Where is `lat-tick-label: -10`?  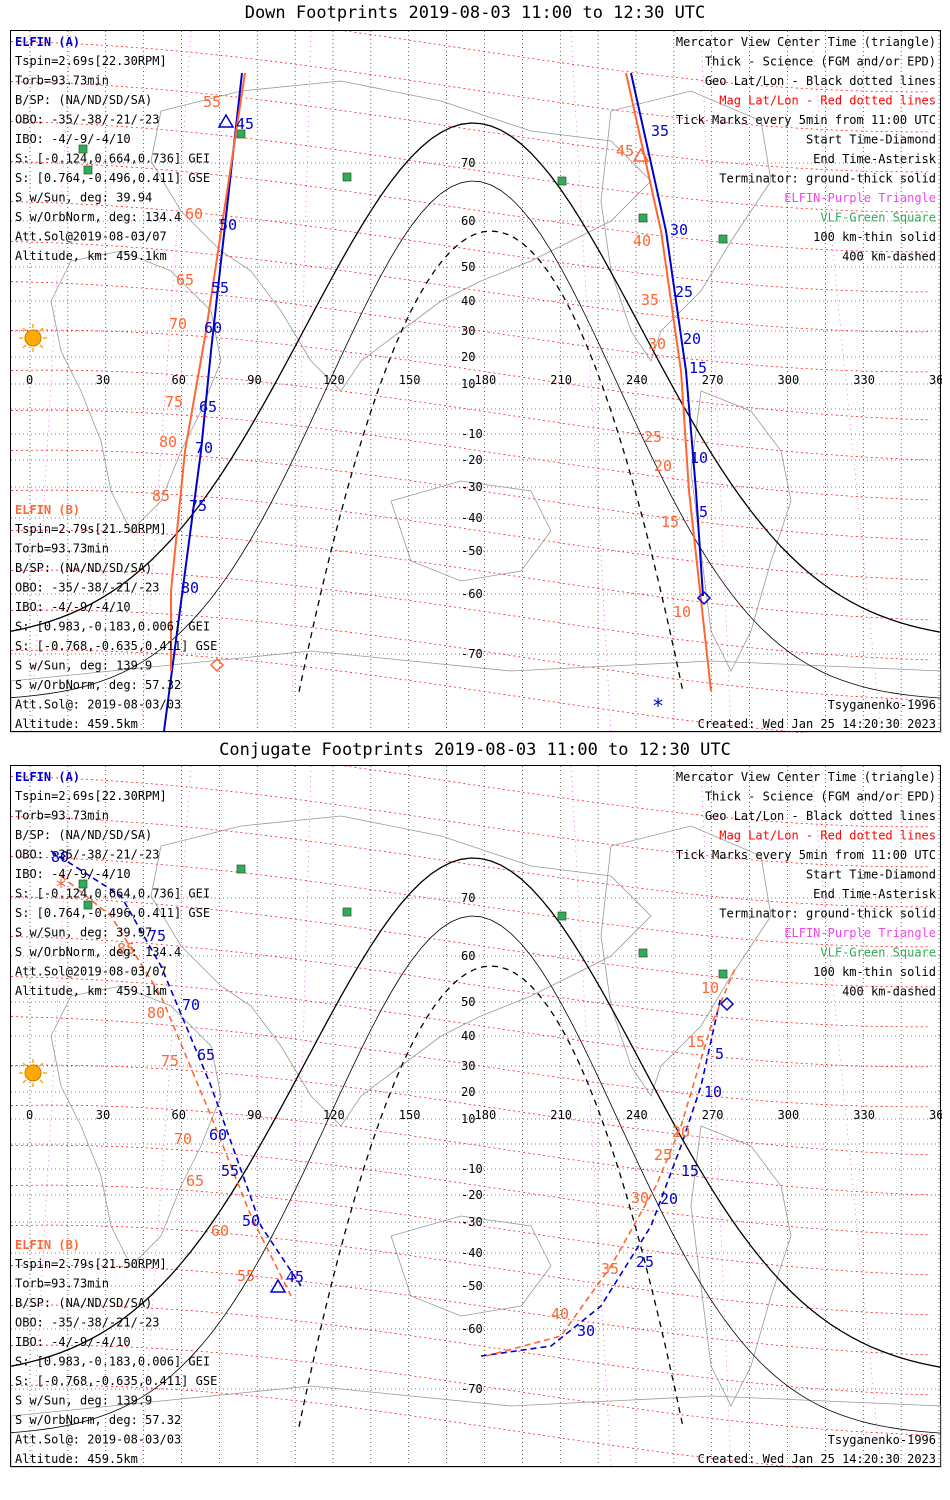
lat-tick-label: -10 is located at coordinates (472, 1169).